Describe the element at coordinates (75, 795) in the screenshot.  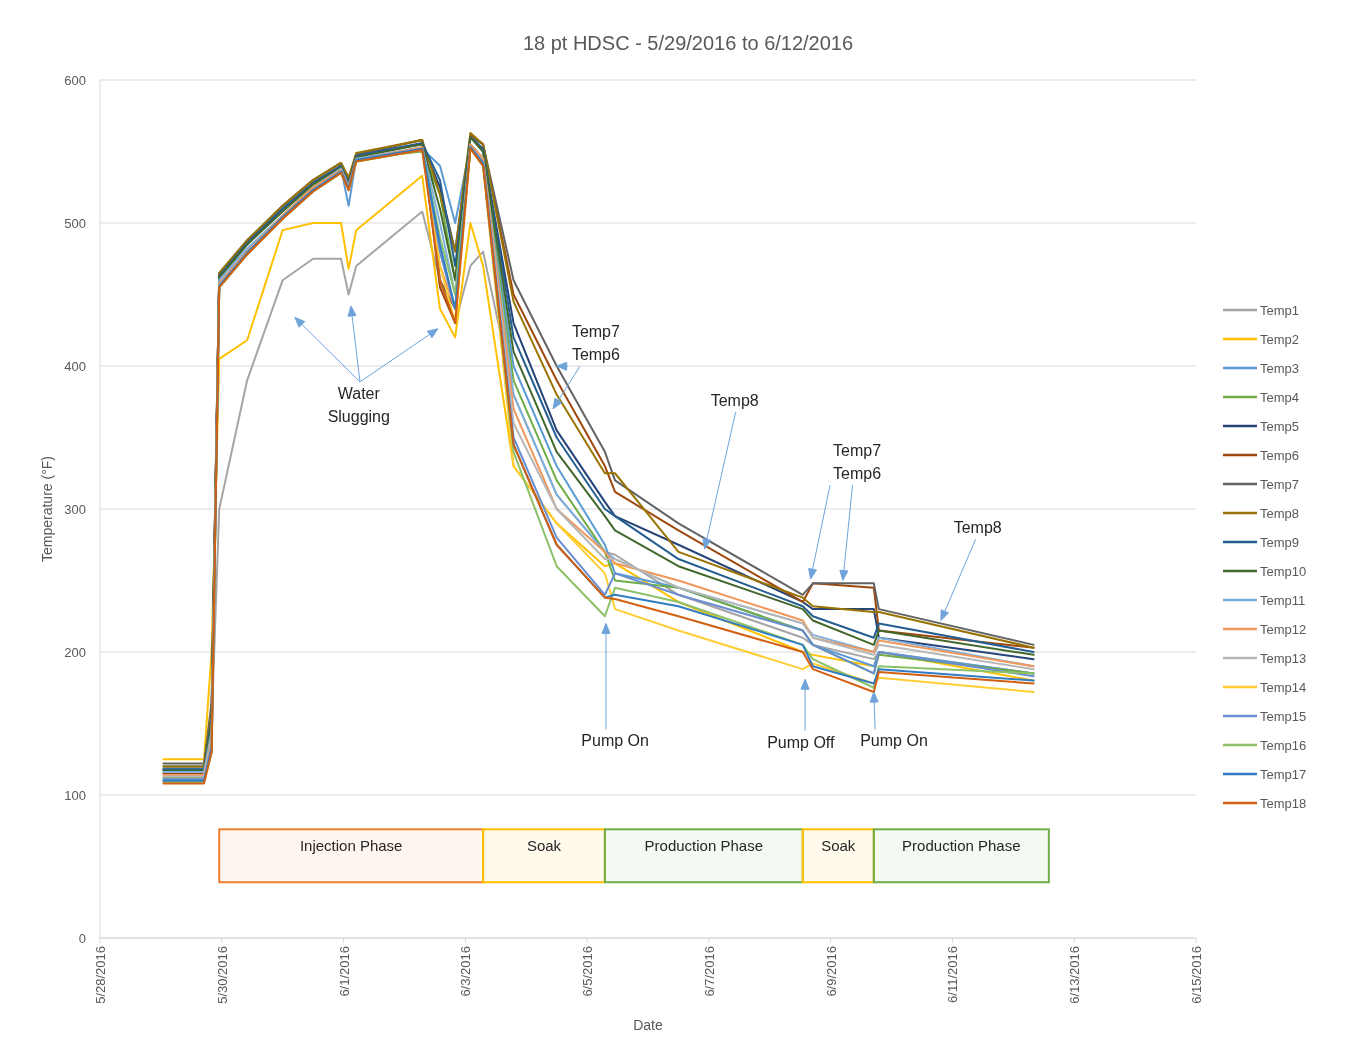
I see `y-tick-label: 100` at that location.